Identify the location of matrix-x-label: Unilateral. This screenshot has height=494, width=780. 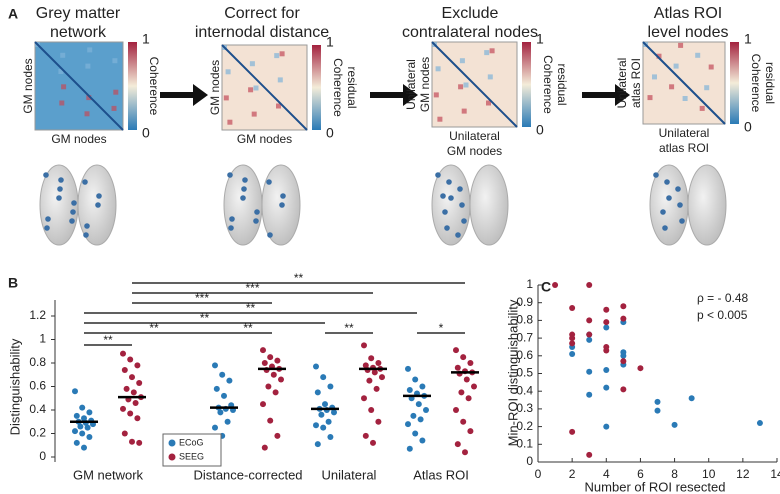
(474, 136).